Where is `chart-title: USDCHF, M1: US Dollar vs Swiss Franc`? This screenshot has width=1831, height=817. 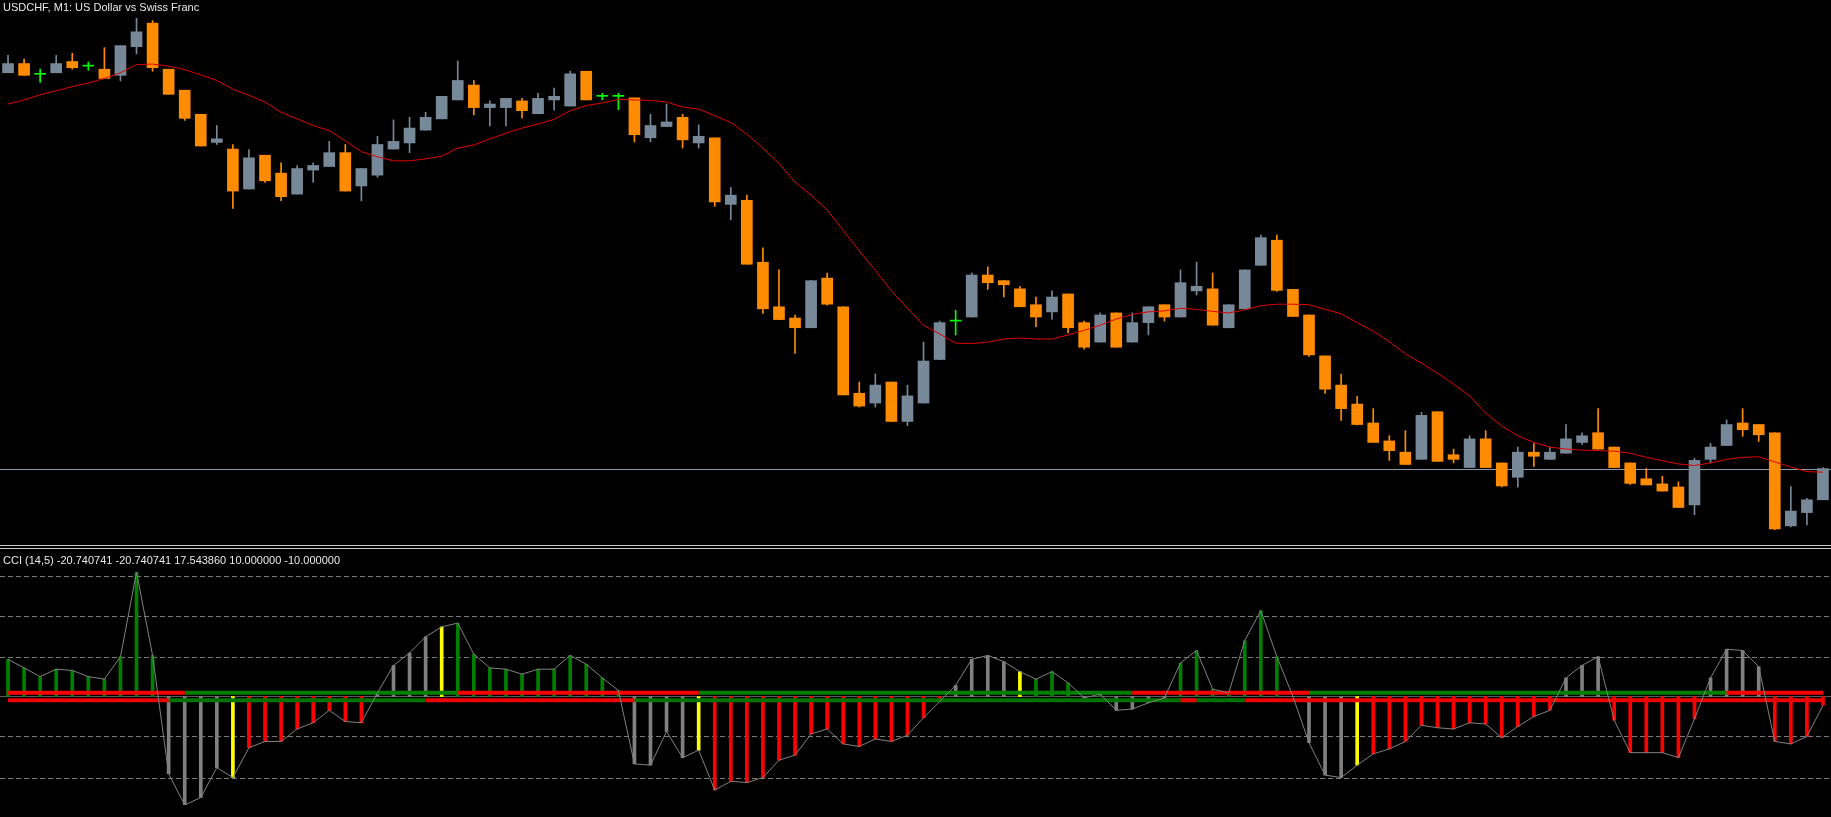
chart-title: USDCHF, M1: US Dollar vs Swiss Franc is located at coordinates (101, 7).